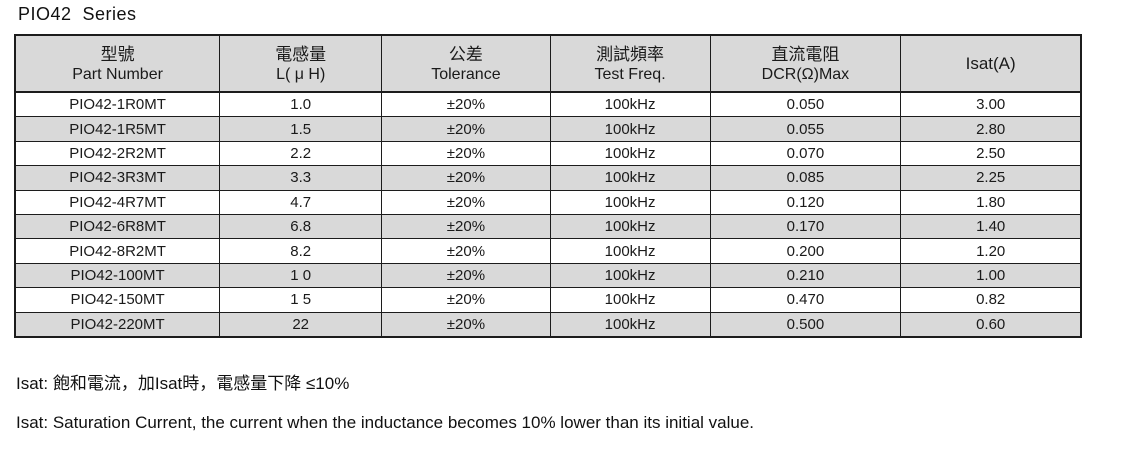 This screenshot has height=451, width=1123. I want to click on table-row: PIO42-6R8MT 6.8 ±20% 100kHz 0.170 1.40, so click(548, 226).